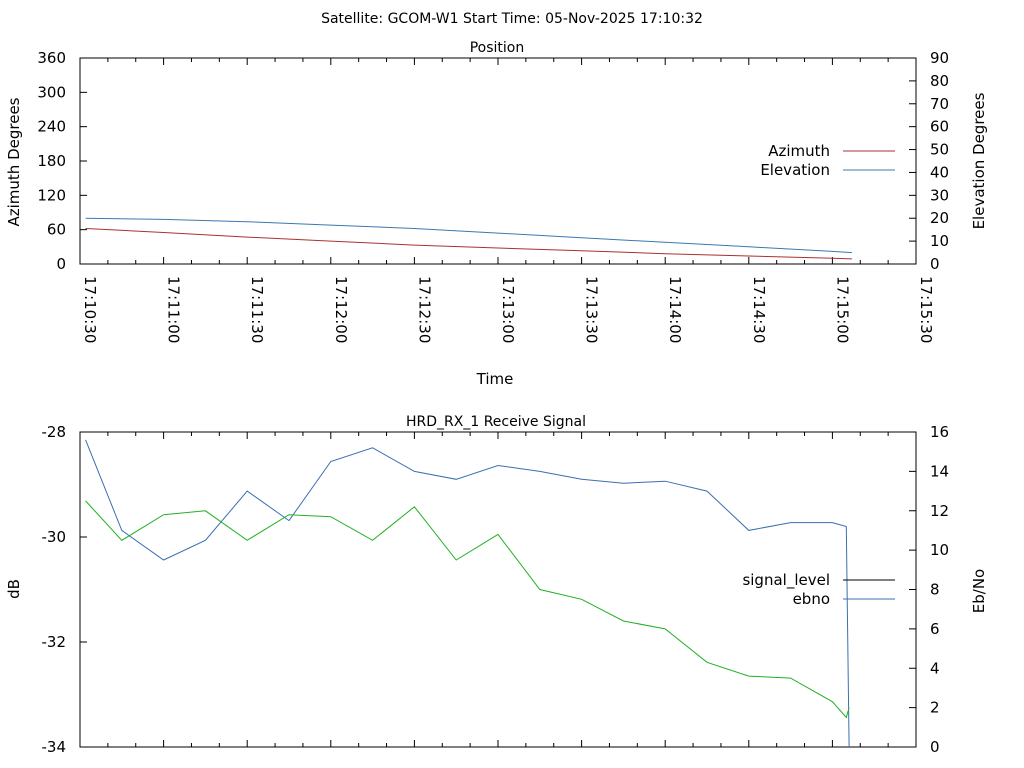 This screenshot has width=1024, height=768. Describe the element at coordinates (939, 471) in the screenshot. I see `y2-tick-label: 14` at that location.